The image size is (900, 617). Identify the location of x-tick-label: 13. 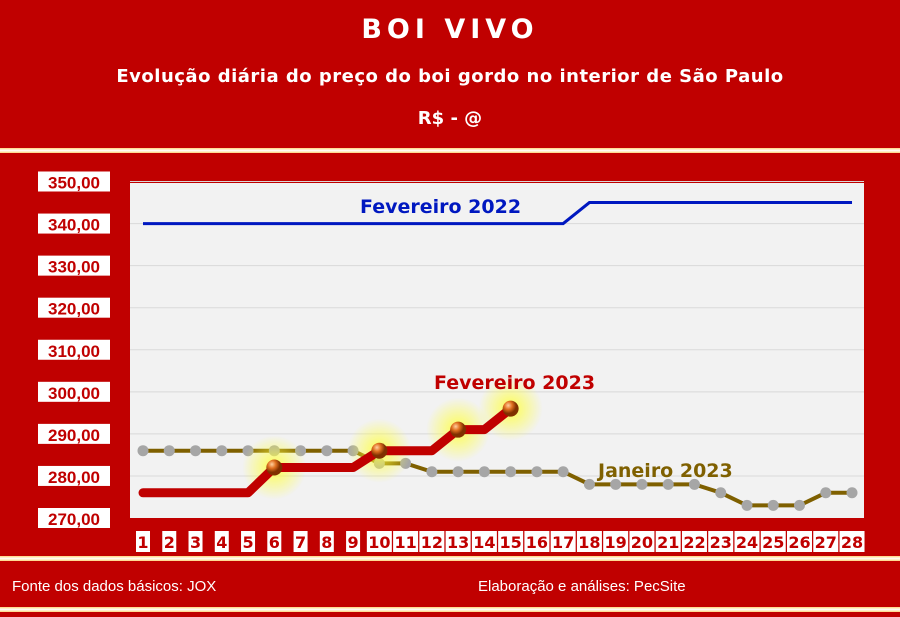
(458, 542).